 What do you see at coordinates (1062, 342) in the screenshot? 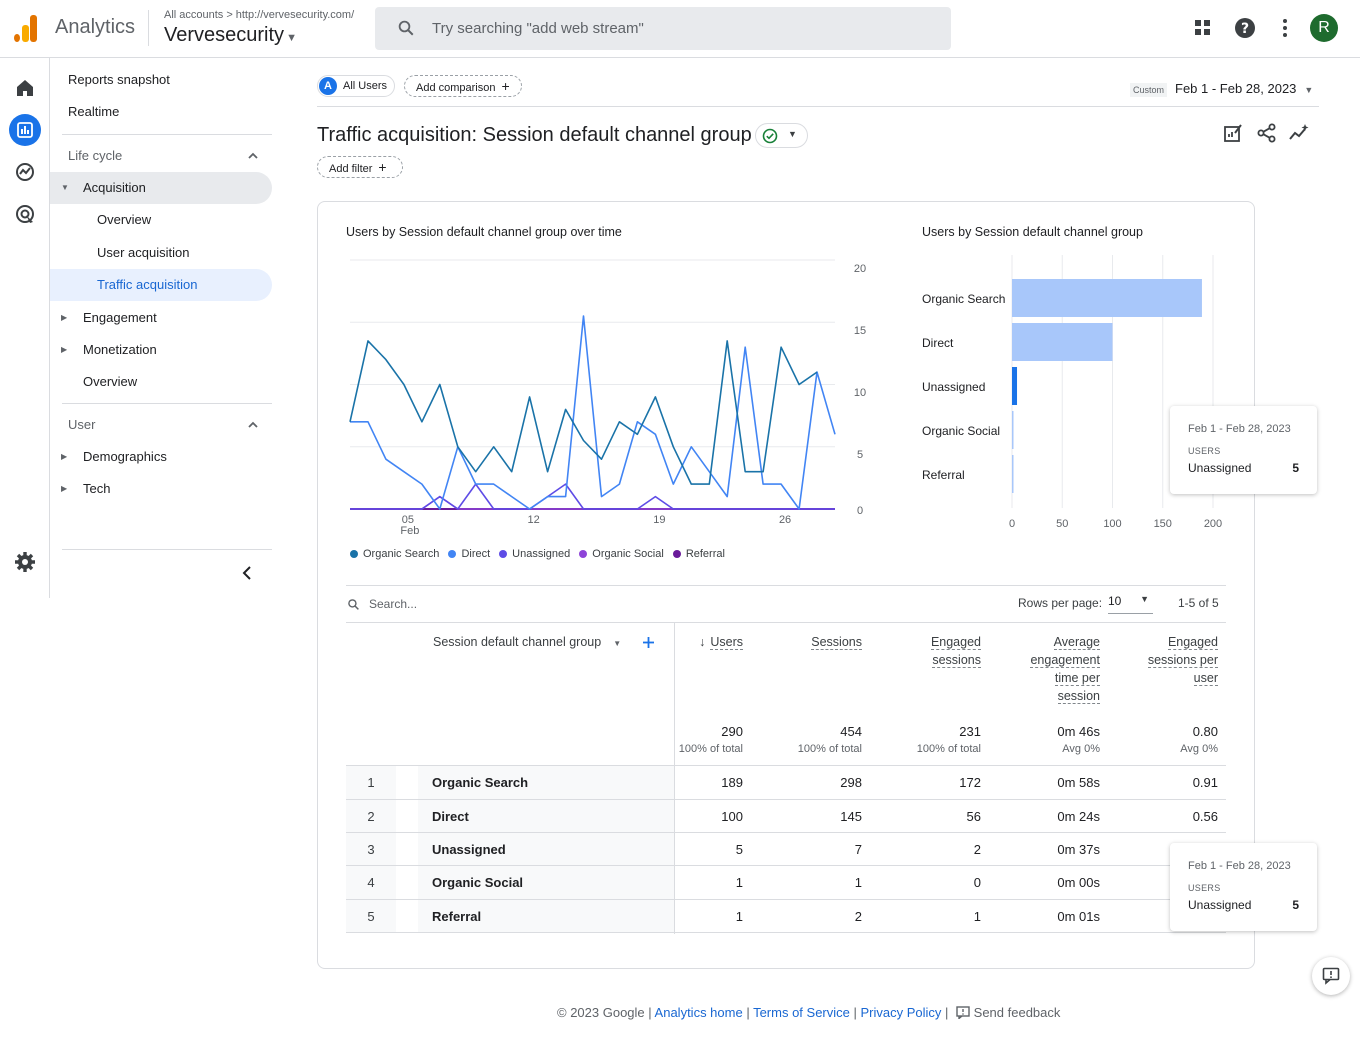
I see `bar-direct` at bounding box center [1062, 342].